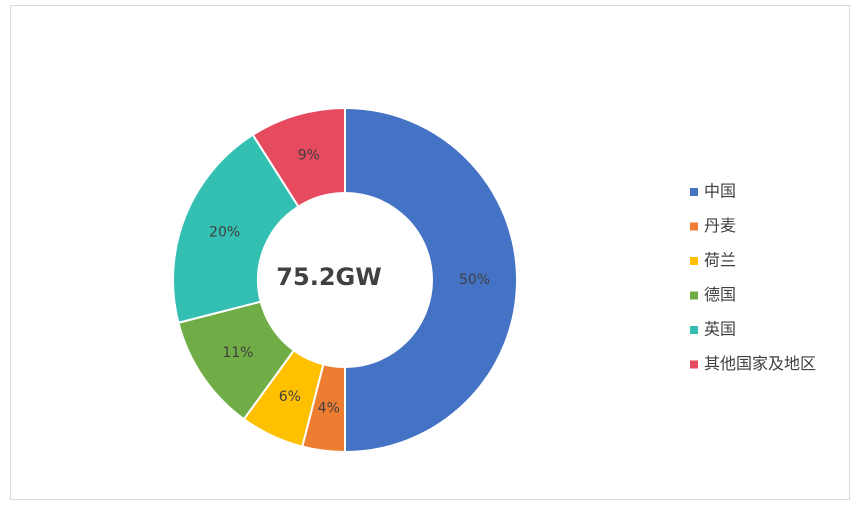 The height and width of the screenshot is (509, 860). I want to click on data-label: 9%, so click(309, 156).